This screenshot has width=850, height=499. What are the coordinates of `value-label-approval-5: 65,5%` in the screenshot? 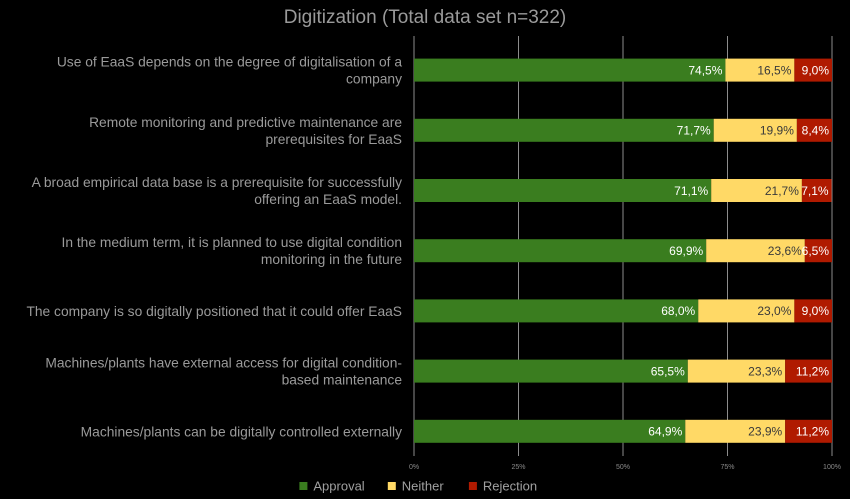 It's located at (668, 371).